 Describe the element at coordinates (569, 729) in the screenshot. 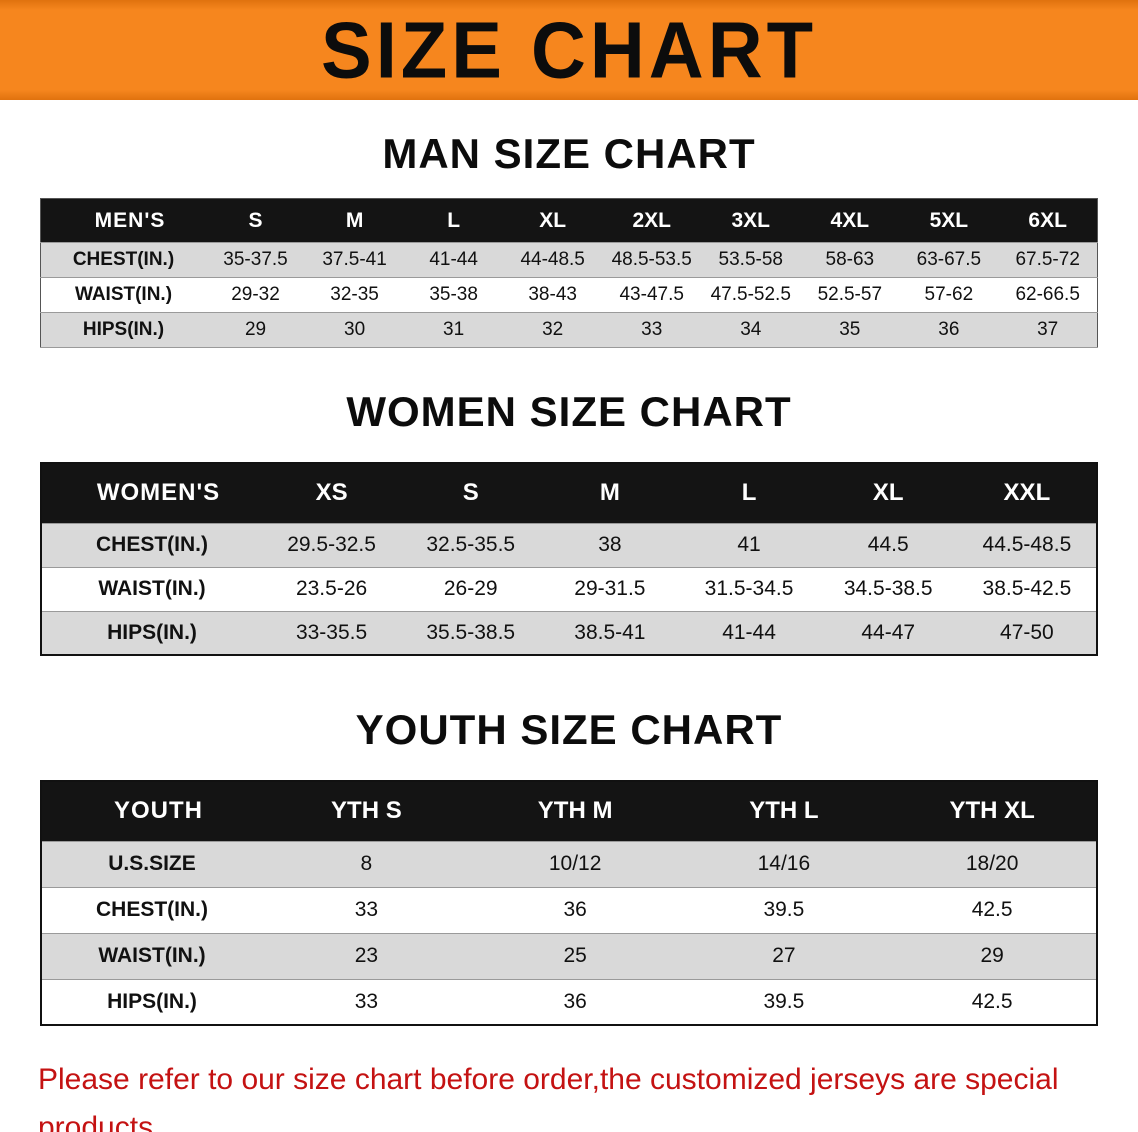

I see `youth-section-heading: YOUTH SIZE CHART` at that location.